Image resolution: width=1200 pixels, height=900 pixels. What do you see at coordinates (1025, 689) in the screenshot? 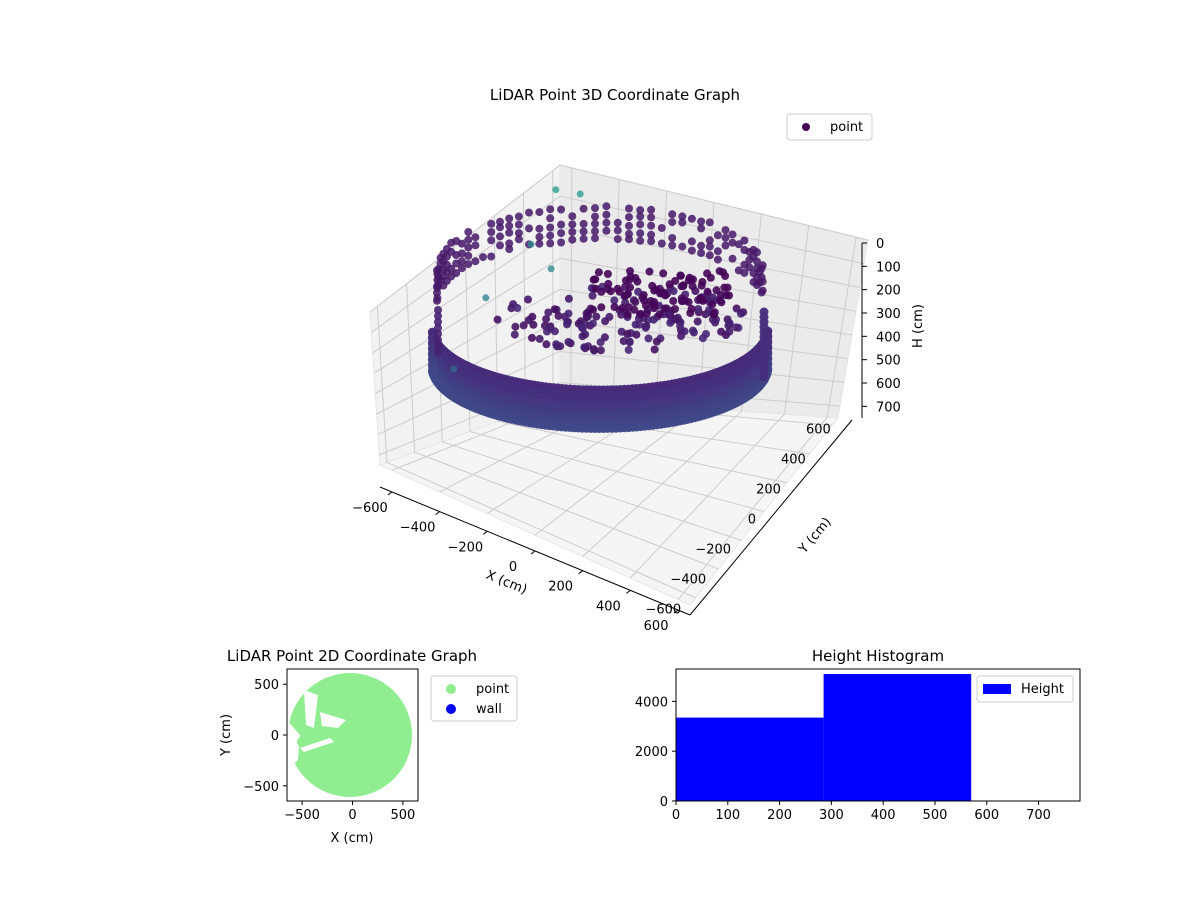
I see `legend-hist: Height` at bounding box center [1025, 689].